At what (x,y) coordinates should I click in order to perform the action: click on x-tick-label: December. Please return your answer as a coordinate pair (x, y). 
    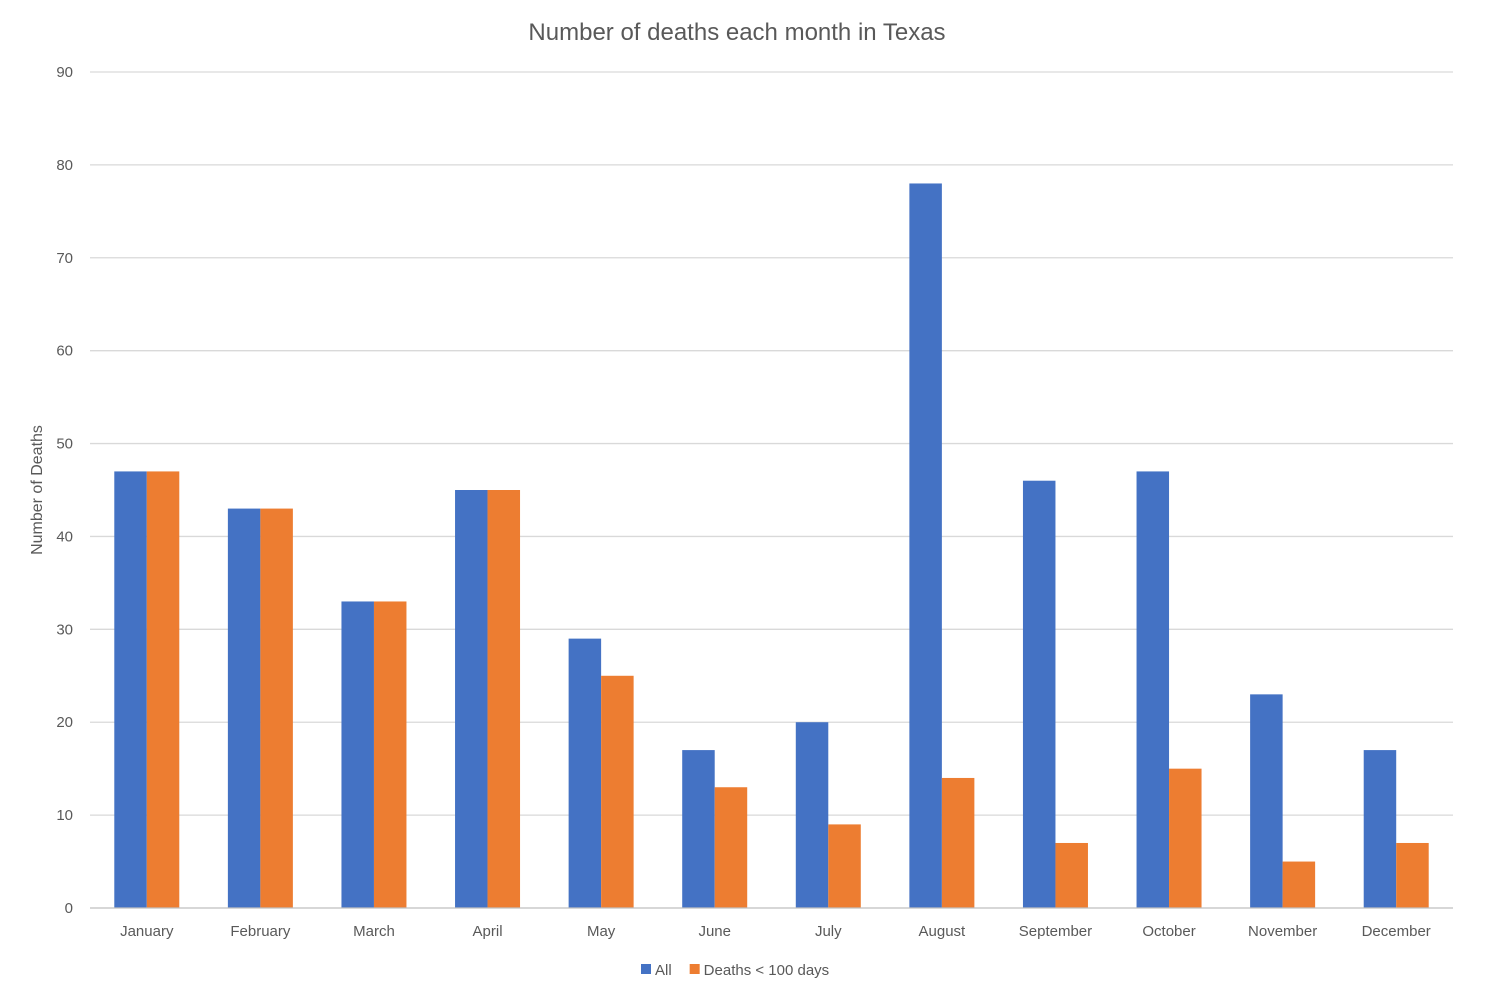
    Looking at the image, I should click on (1396, 931).